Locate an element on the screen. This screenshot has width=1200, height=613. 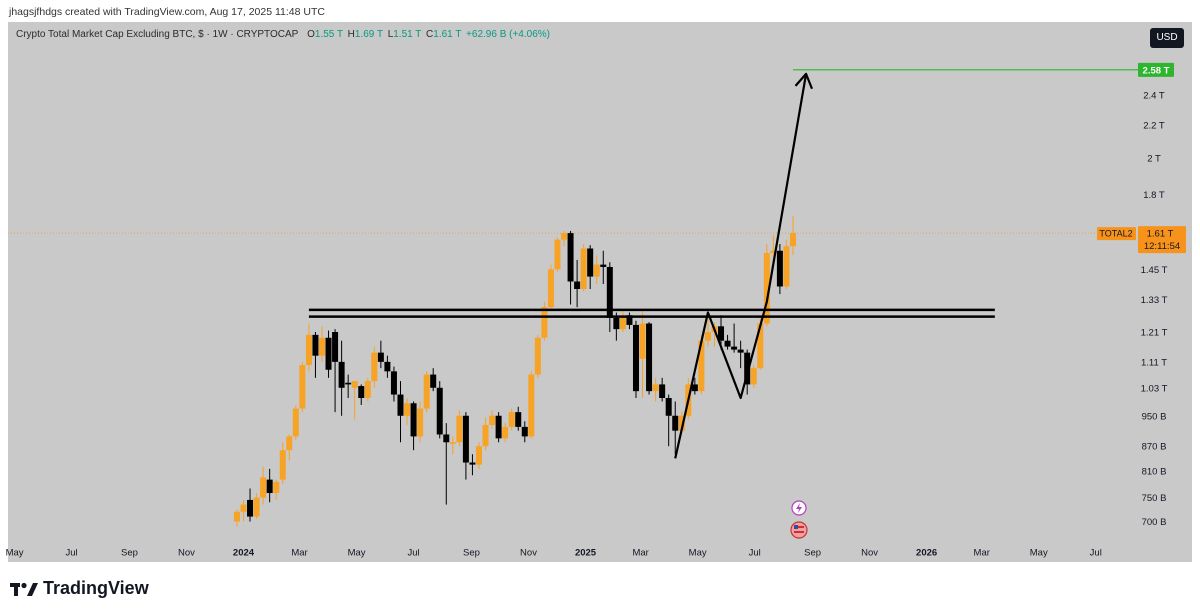
current-price-text: 1.61 T is located at coordinates (1160, 234).